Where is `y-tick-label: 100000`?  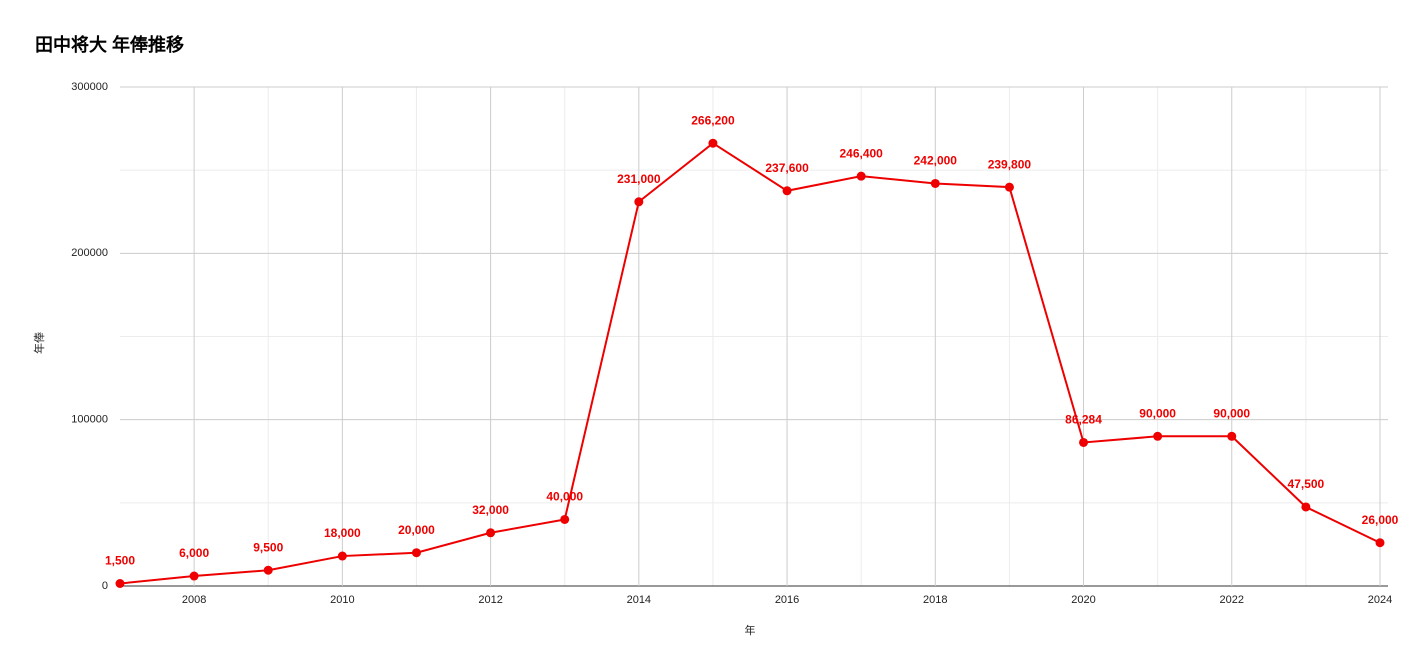 y-tick-label: 100000 is located at coordinates (89, 420).